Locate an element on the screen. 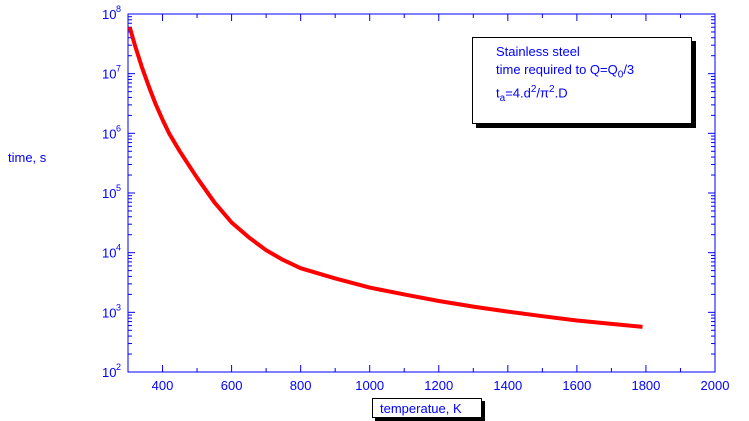 Image resolution: width=749 pixels, height=421 pixels. x-axis-title: temperatue, K is located at coordinates (421, 408).